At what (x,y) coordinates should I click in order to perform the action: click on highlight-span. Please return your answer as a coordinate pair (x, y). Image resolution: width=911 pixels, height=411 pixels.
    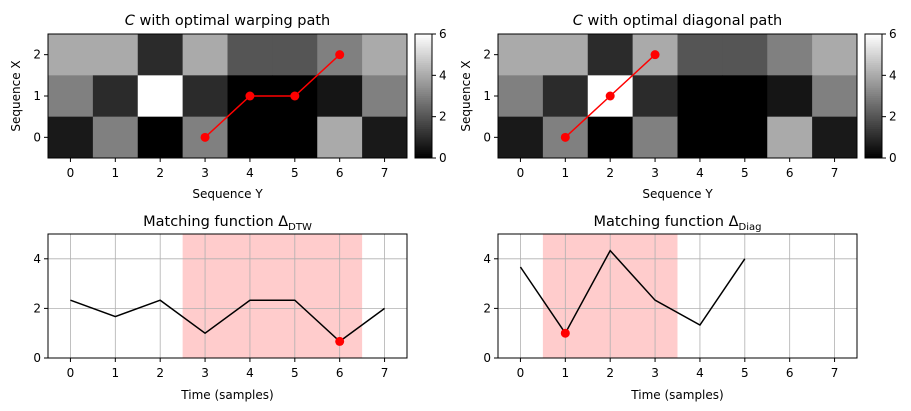
    Looking at the image, I should click on (272, 296).